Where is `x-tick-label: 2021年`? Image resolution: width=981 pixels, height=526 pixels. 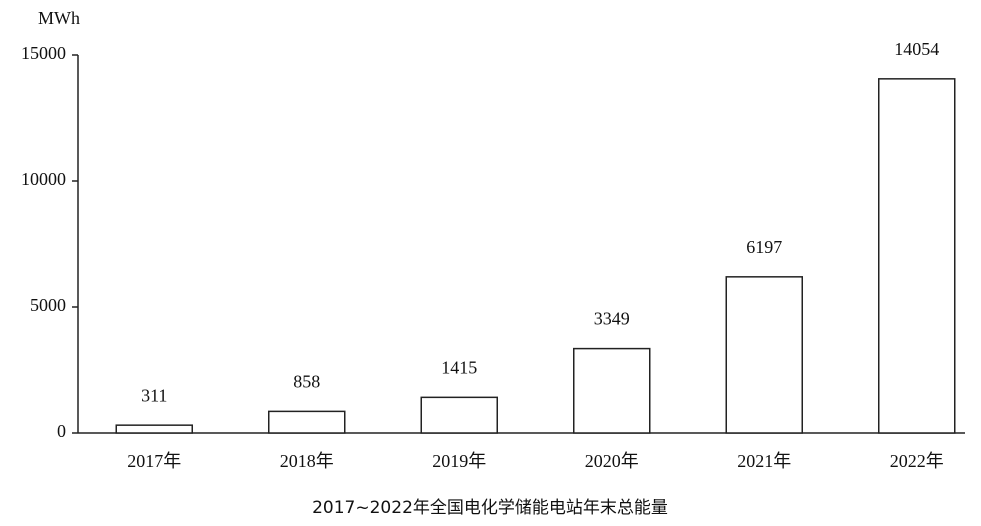
x-tick-label: 2021年 is located at coordinates (764, 461).